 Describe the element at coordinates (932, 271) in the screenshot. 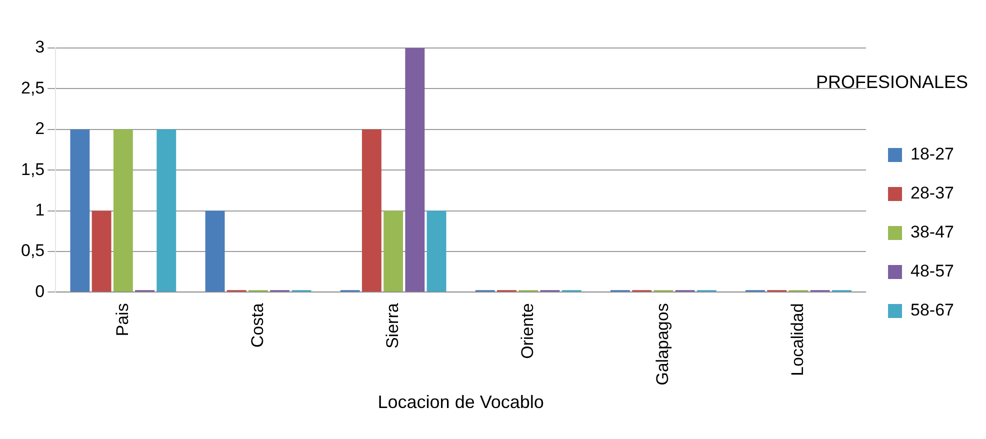

I see `legend-label: 48-57` at that location.